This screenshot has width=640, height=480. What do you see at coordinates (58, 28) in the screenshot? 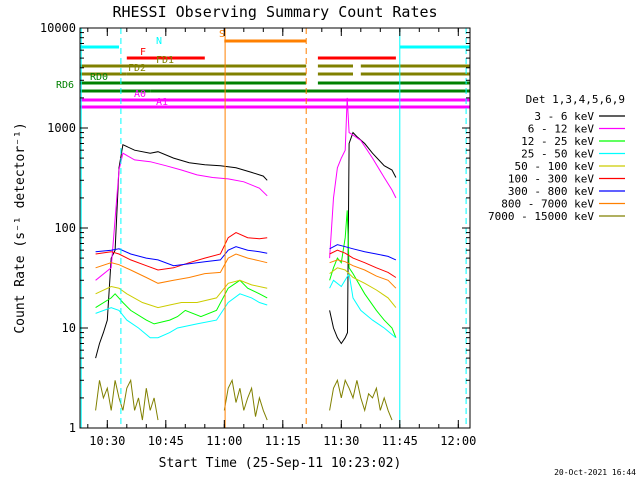
I see `y-tick-label-4: 10000` at bounding box center [58, 28].